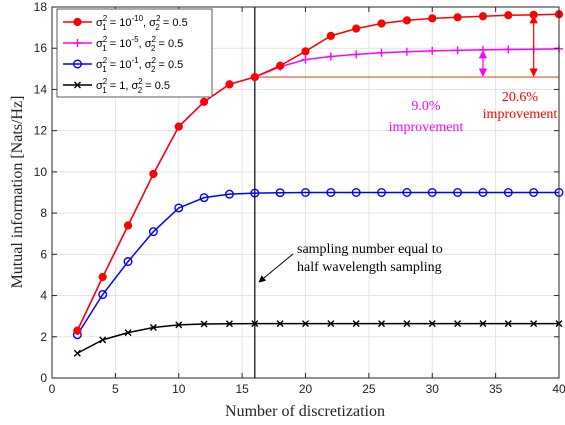 The width and height of the screenshot is (565, 425). What do you see at coordinates (43, 296) in the screenshot?
I see `y-tick-label: 4` at bounding box center [43, 296].